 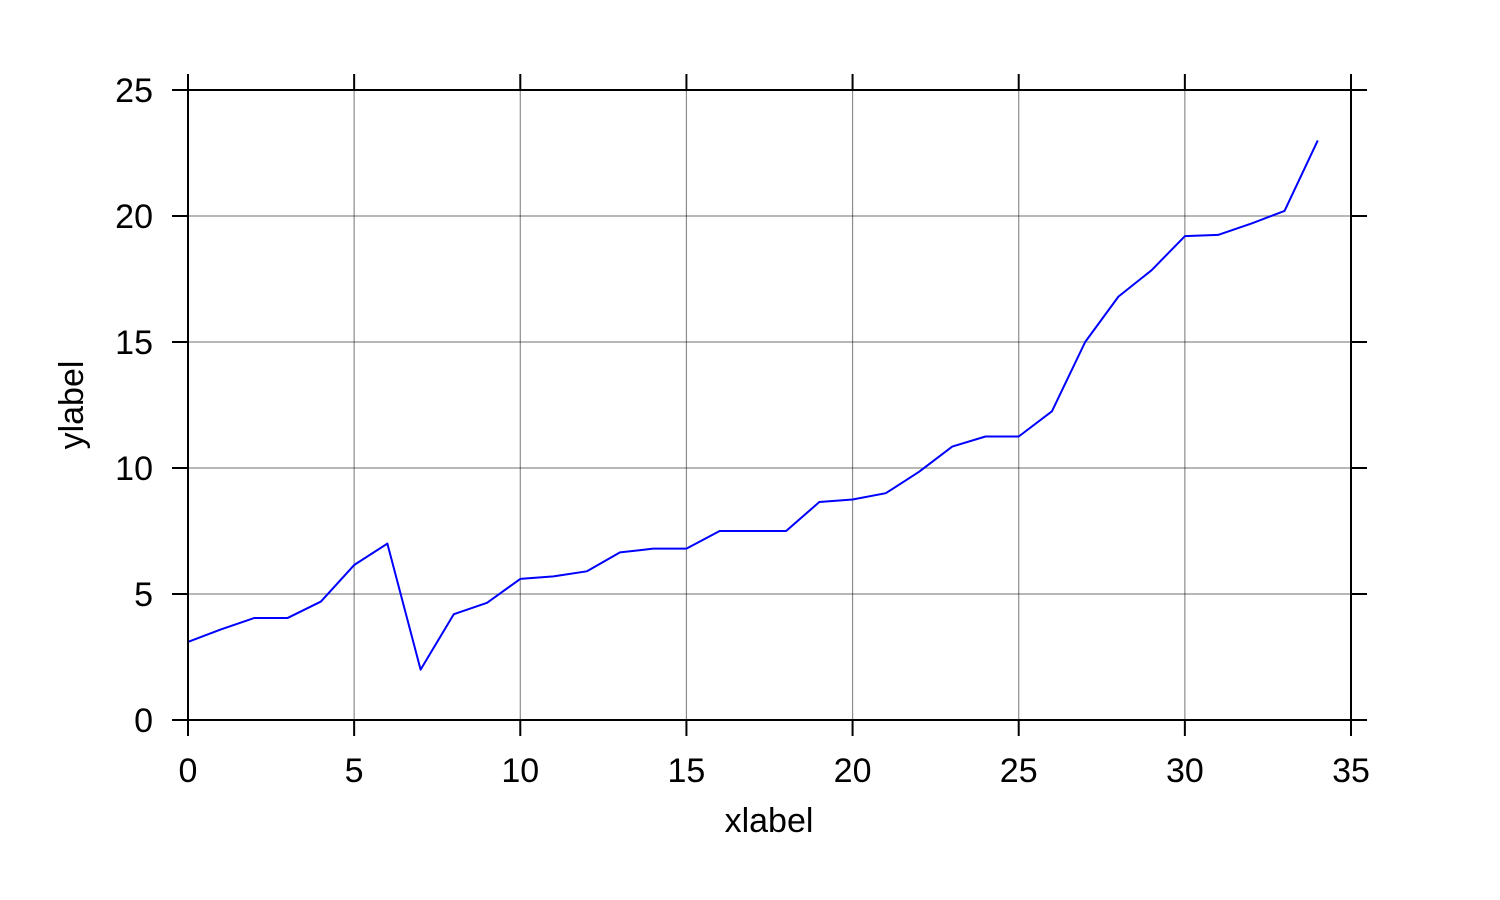 I want to click on x-tick-labels: 0 5 10 15 20 25 30 35, so click(x=774, y=771).